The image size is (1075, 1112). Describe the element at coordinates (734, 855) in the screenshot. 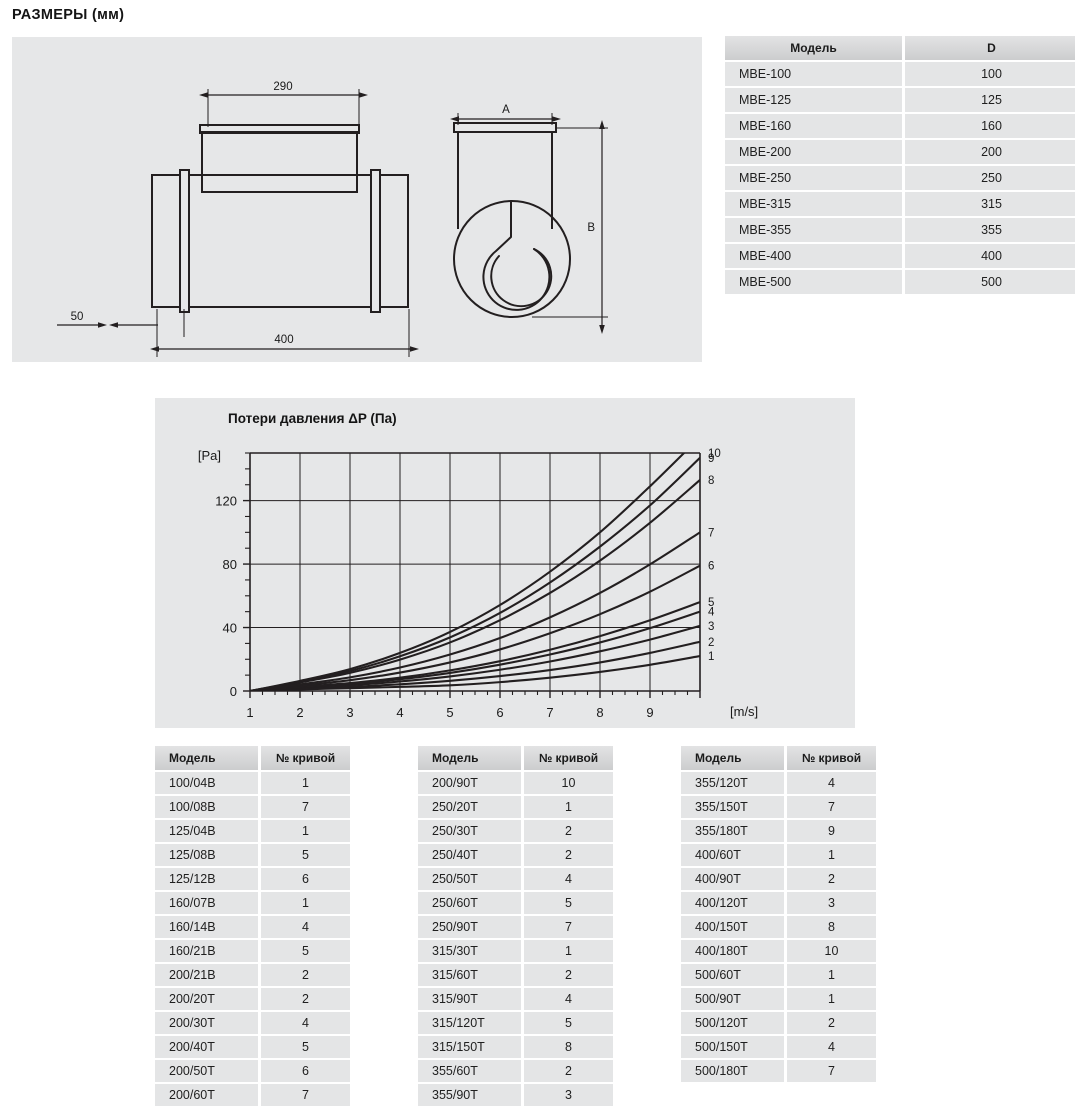

I see `cell-model: 400/60T` at that location.